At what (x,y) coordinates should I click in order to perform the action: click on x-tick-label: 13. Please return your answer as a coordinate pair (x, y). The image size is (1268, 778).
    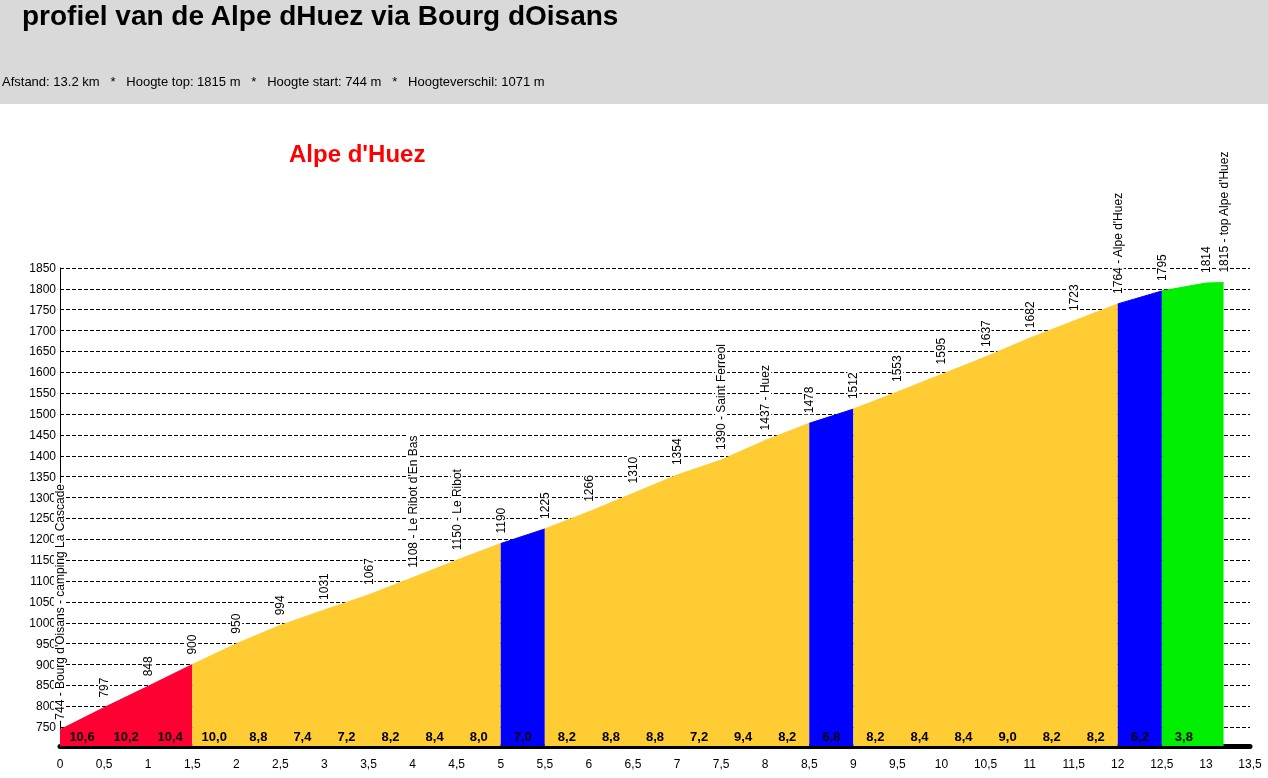
    Looking at the image, I should click on (1206, 764).